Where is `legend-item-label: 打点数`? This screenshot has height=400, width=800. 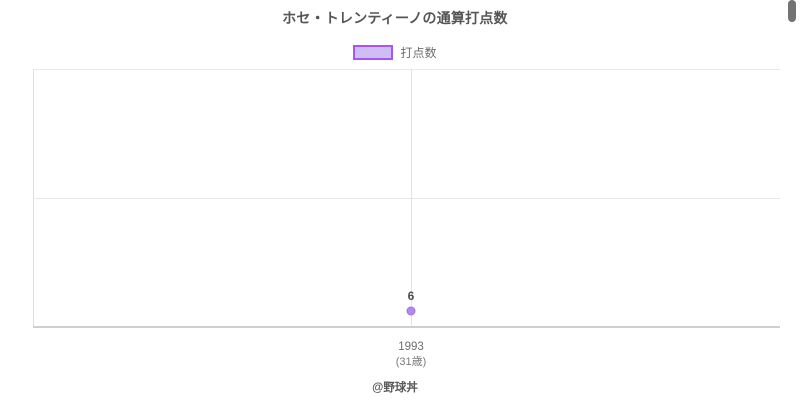 legend-item-label: 打点数 is located at coordinates (418, 53).